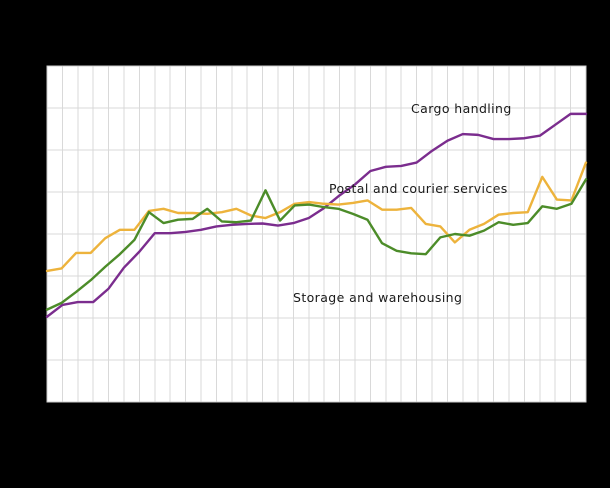 Image resolution: width=610 pixels, height=488 pixels. Describe the element at coordinates (461, 108) in the screenshot. I see `series-label-cargo-handling: Cargo handling` at that location.